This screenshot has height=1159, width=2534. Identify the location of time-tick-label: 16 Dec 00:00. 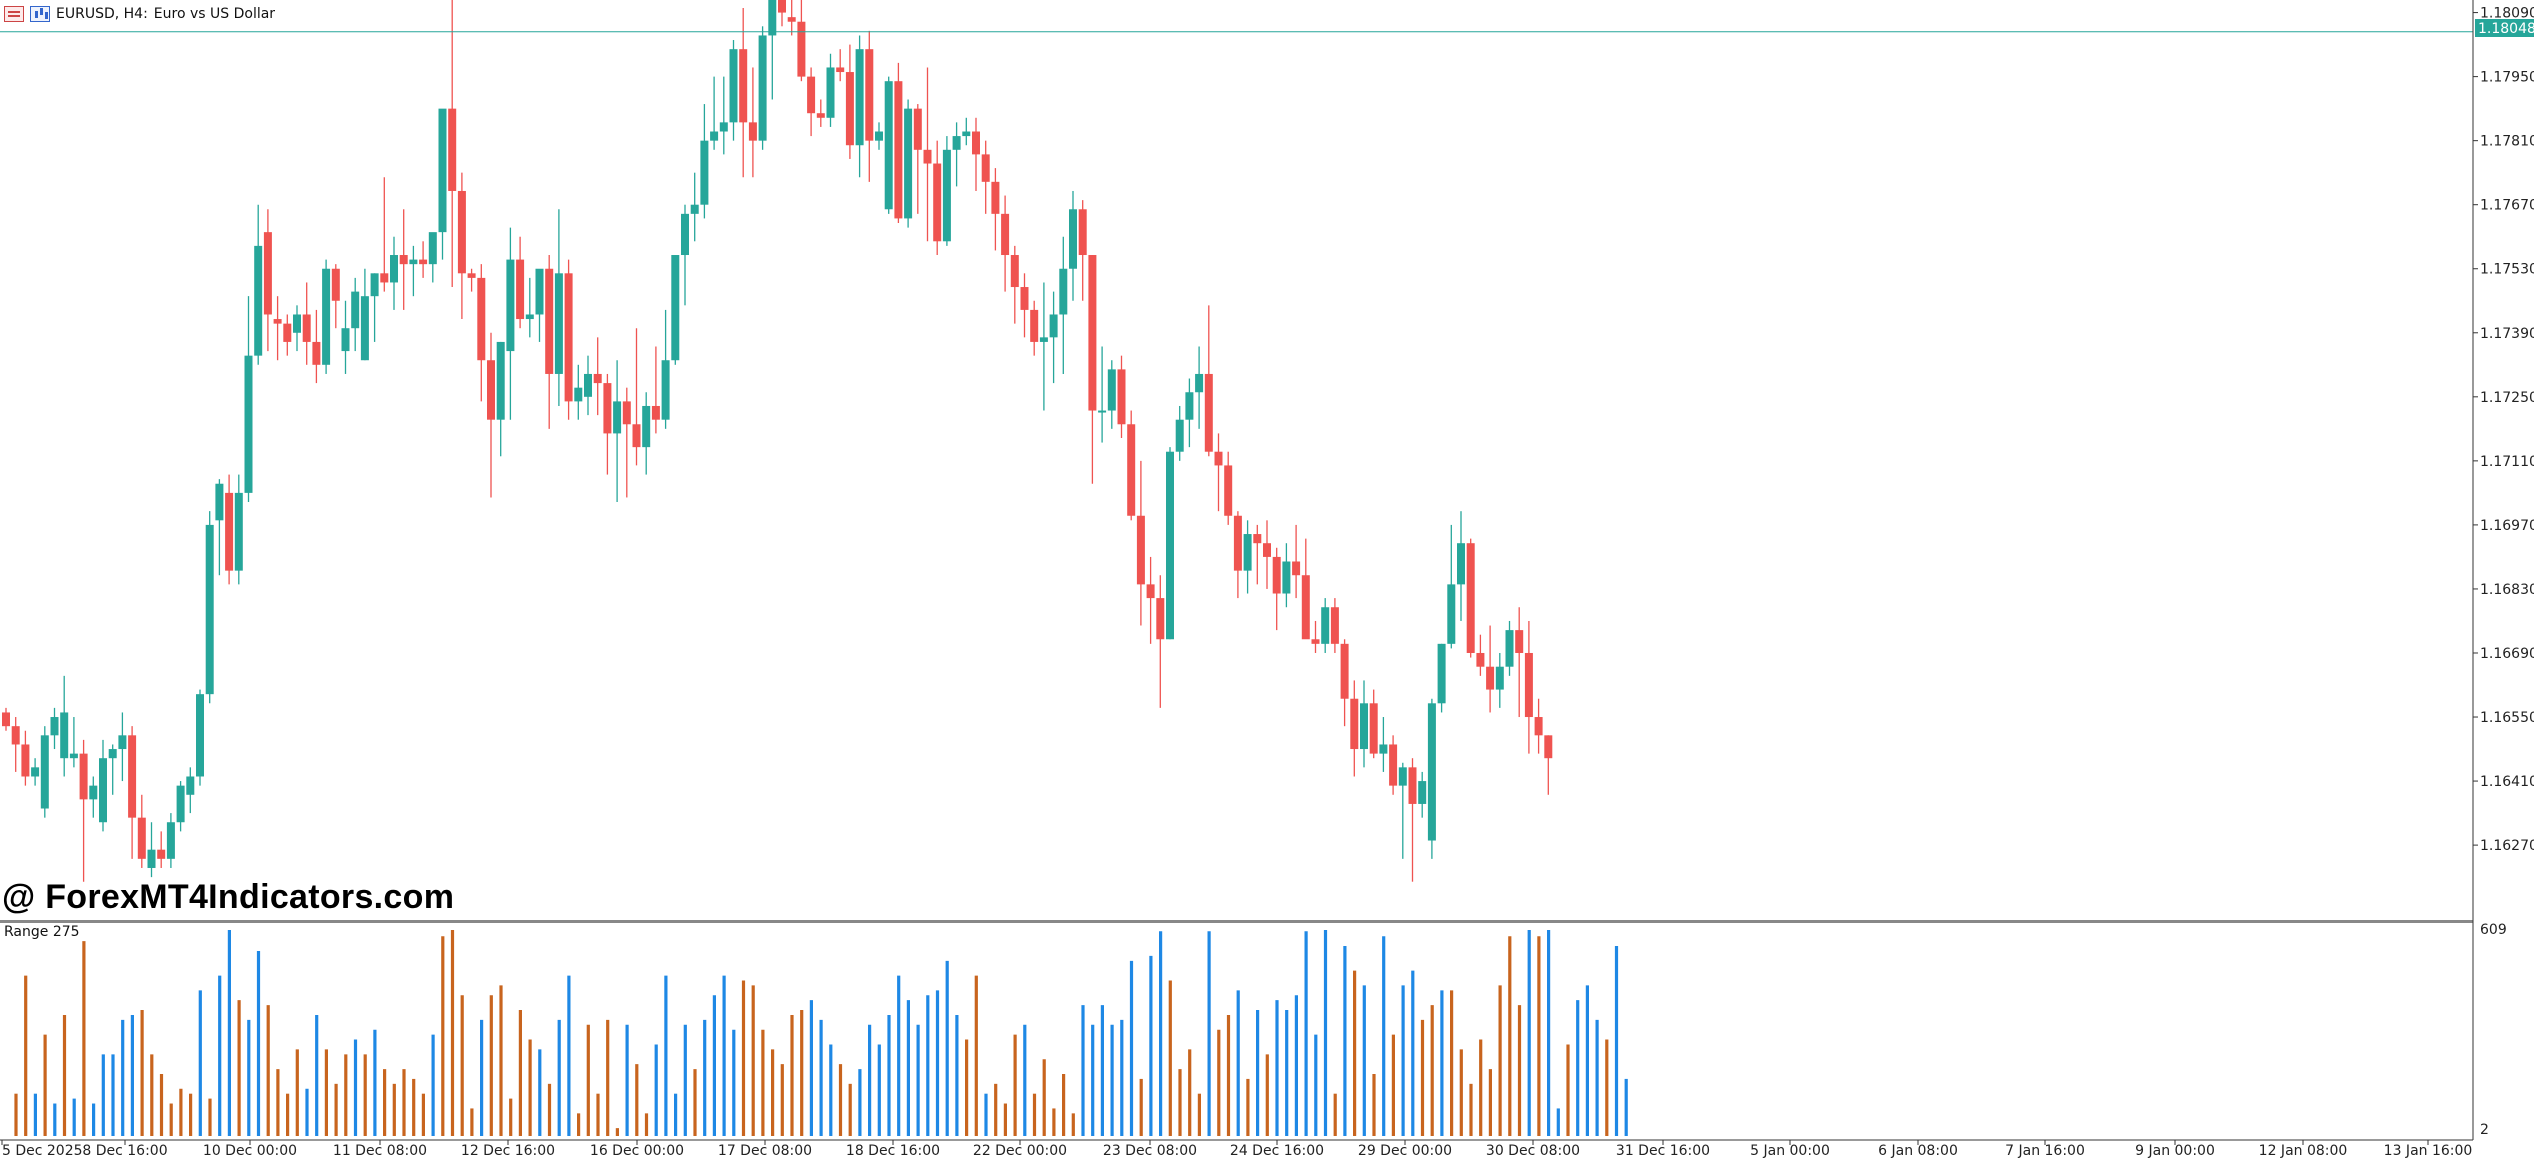
(637, 1151).